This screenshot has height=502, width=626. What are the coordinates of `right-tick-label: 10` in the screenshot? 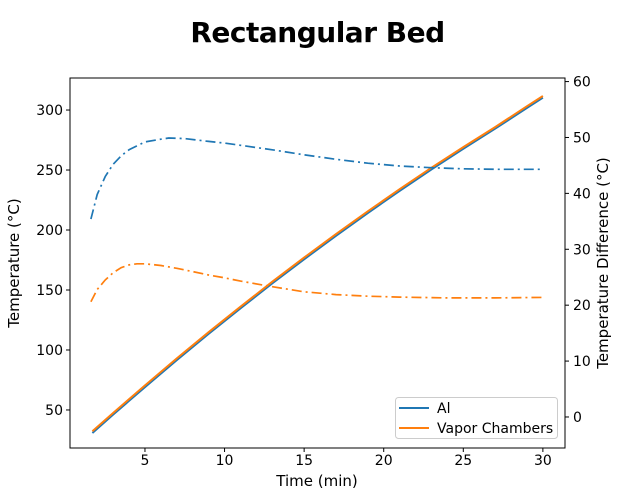 It's located at (582, 362).